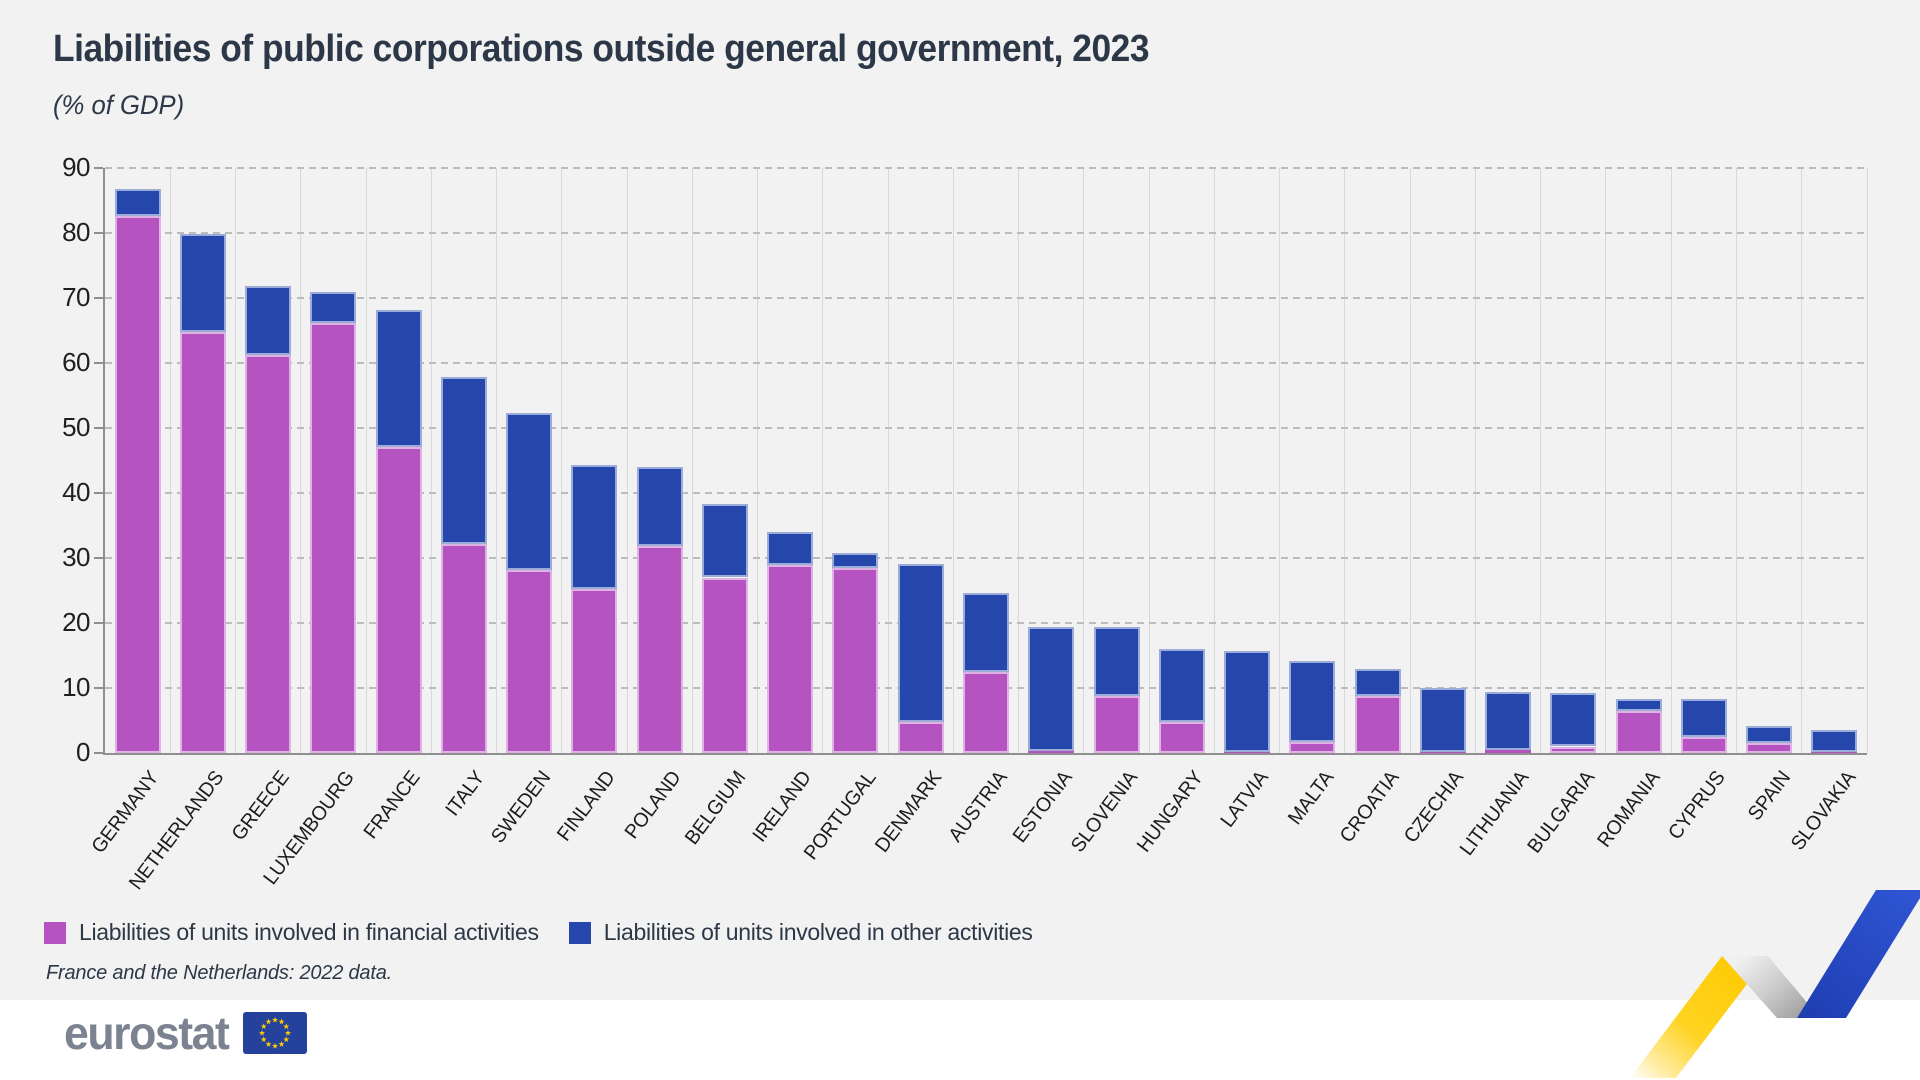 The width and height of the screenshot is (1920, 1080). I want to click on eurostat-wordmark: eurostat, so click(147, 1033).